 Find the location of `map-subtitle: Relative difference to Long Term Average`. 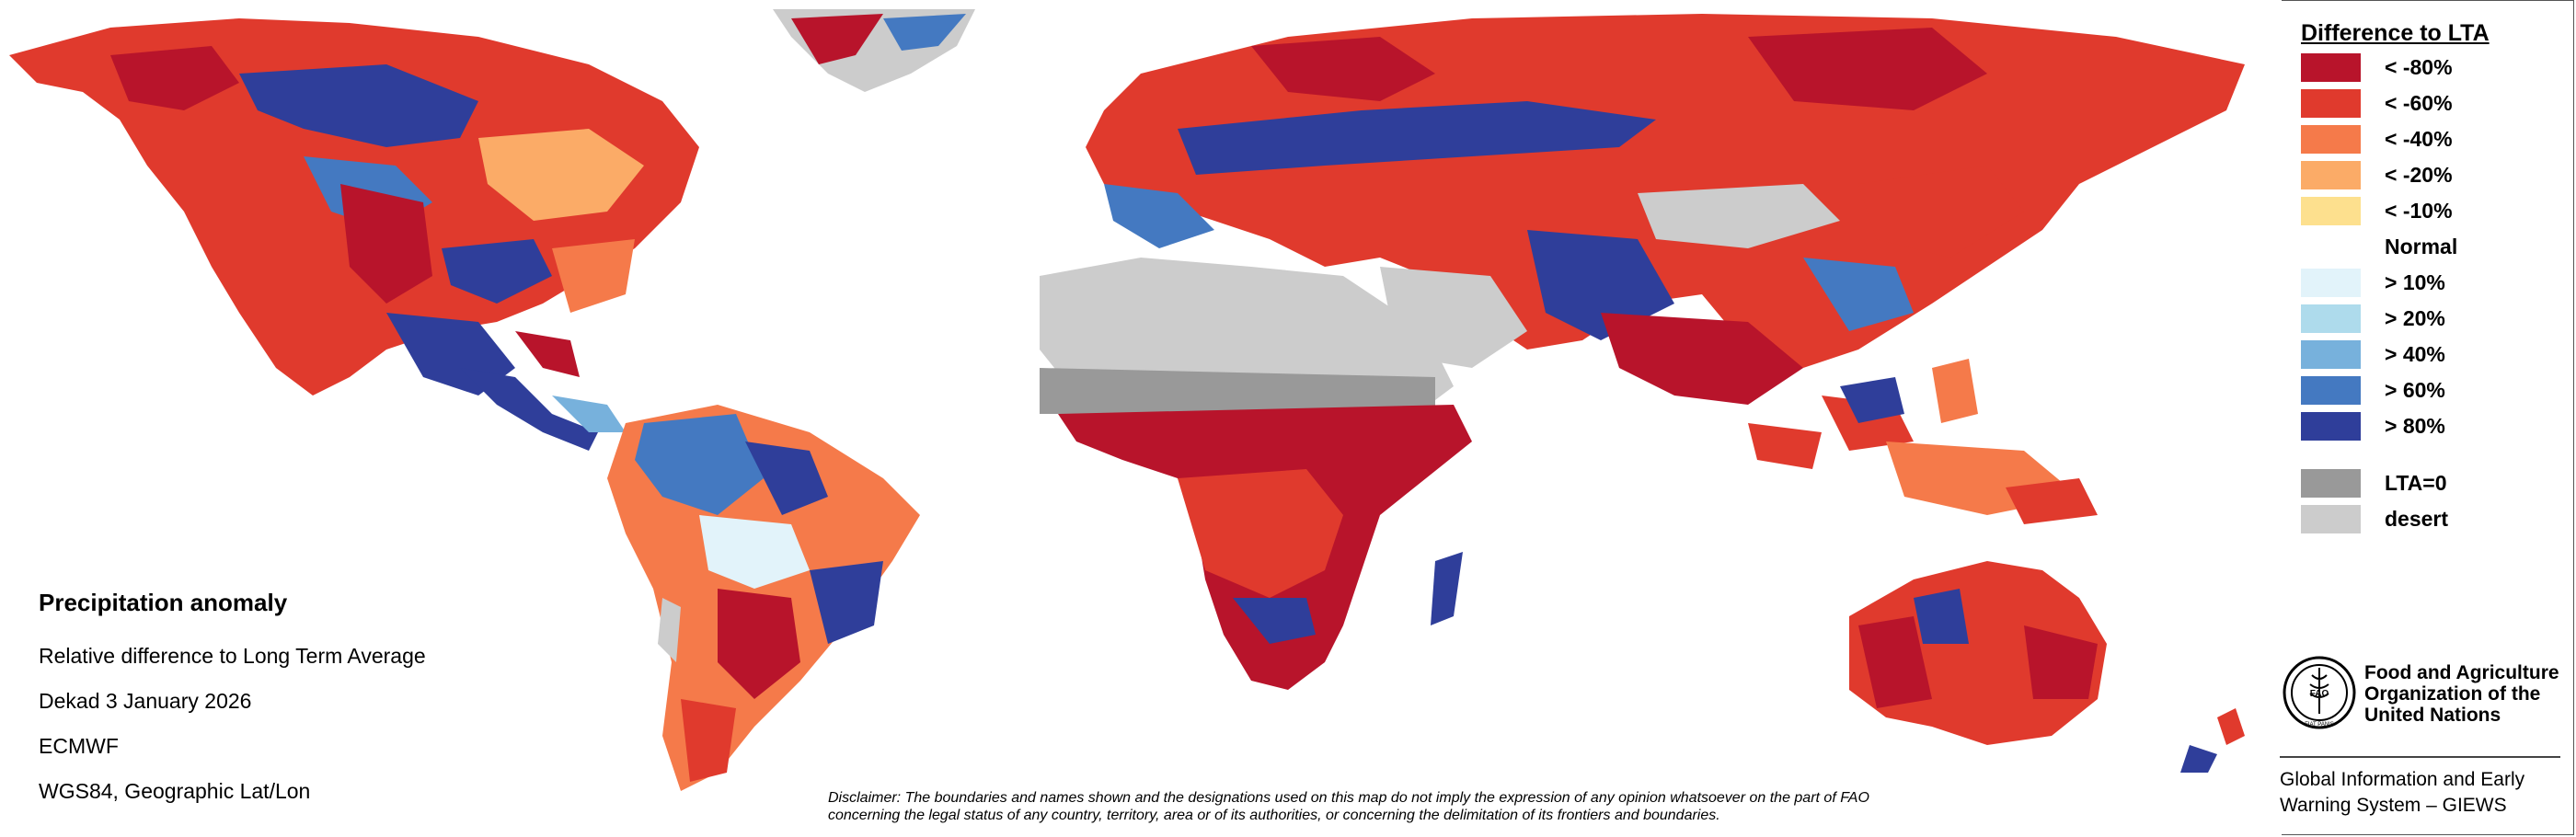

map-subtitle: Relative difference to Long Term Average is located at coordinates (232, 656).